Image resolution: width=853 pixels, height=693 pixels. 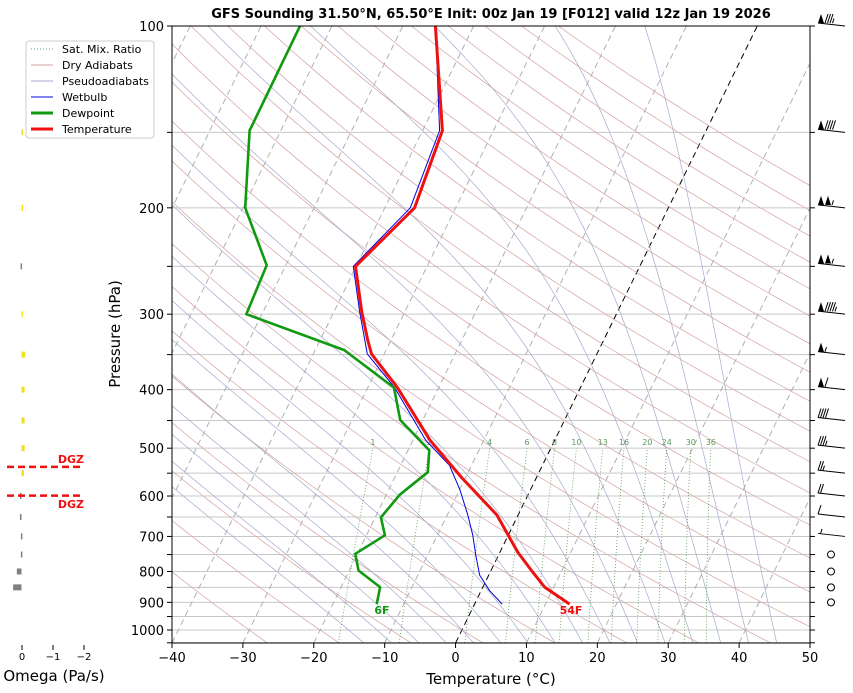 What do you see at coordinates (53, 676) in the screenshot?
I see `omega-axis-label: Omega (Pa/s)` at bounding box center [53, 676].